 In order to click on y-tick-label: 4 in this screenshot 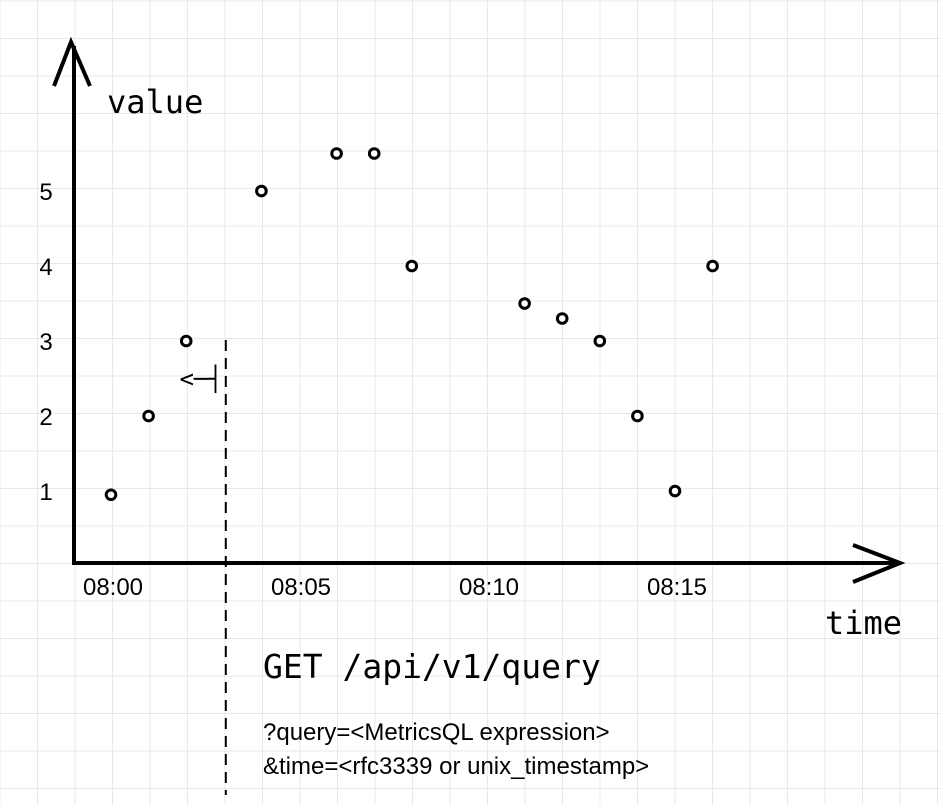, I will do `click(45, 267)`.